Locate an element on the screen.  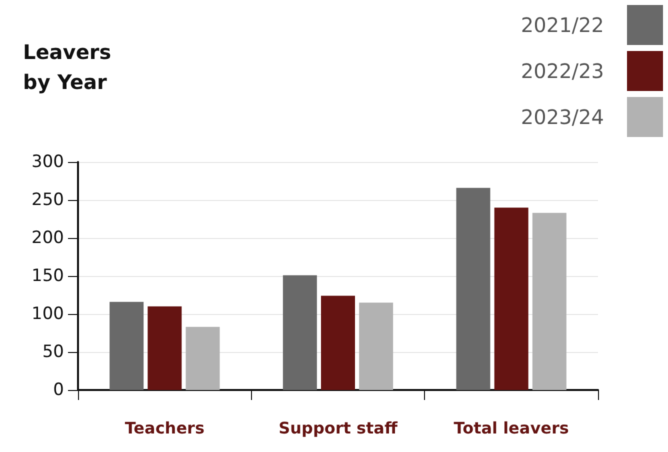
y-tick-label: 250 is located at coordinates (48, 200).